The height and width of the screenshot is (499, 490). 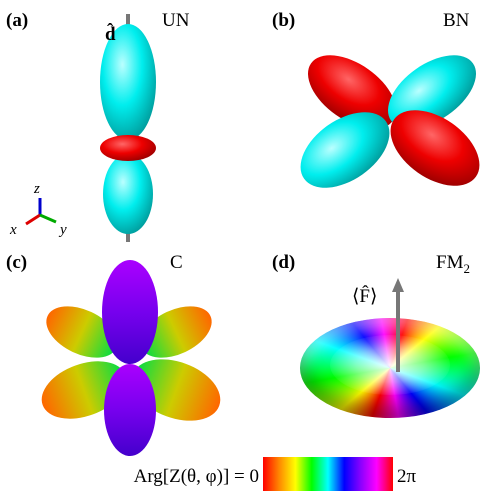 I want to click on y-axis, so click(x=48, y=218).